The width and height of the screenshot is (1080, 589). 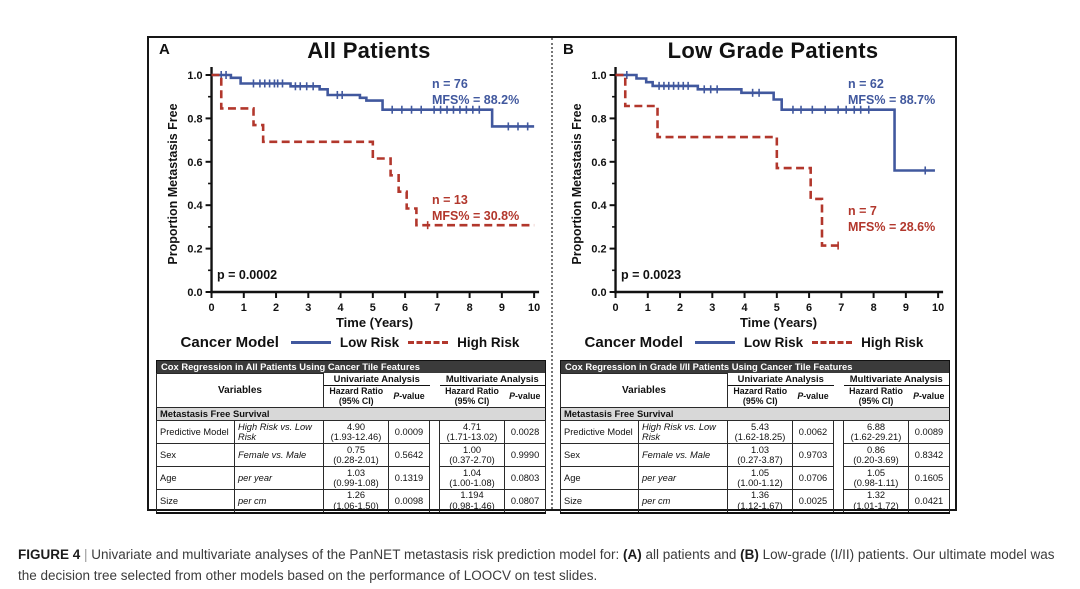 What do you see at coordinates (891, 92) in the screenshot?
I see `annotation-low-risk: n = 62 MFS% = 88.7%` at bounding box center [891, 92].